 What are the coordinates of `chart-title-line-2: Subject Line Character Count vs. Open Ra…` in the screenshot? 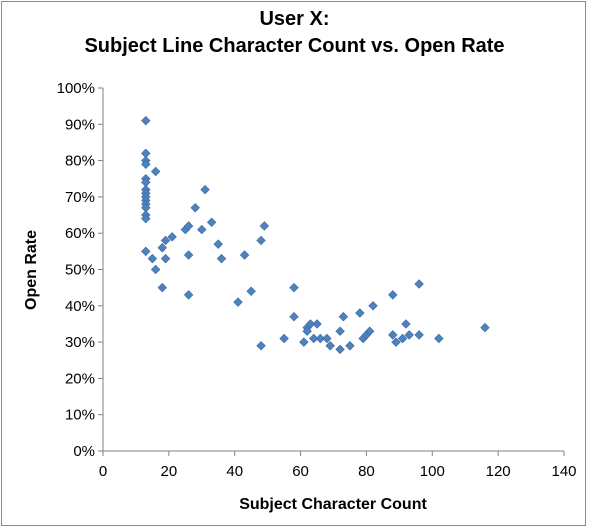 It's located at (294, 46).